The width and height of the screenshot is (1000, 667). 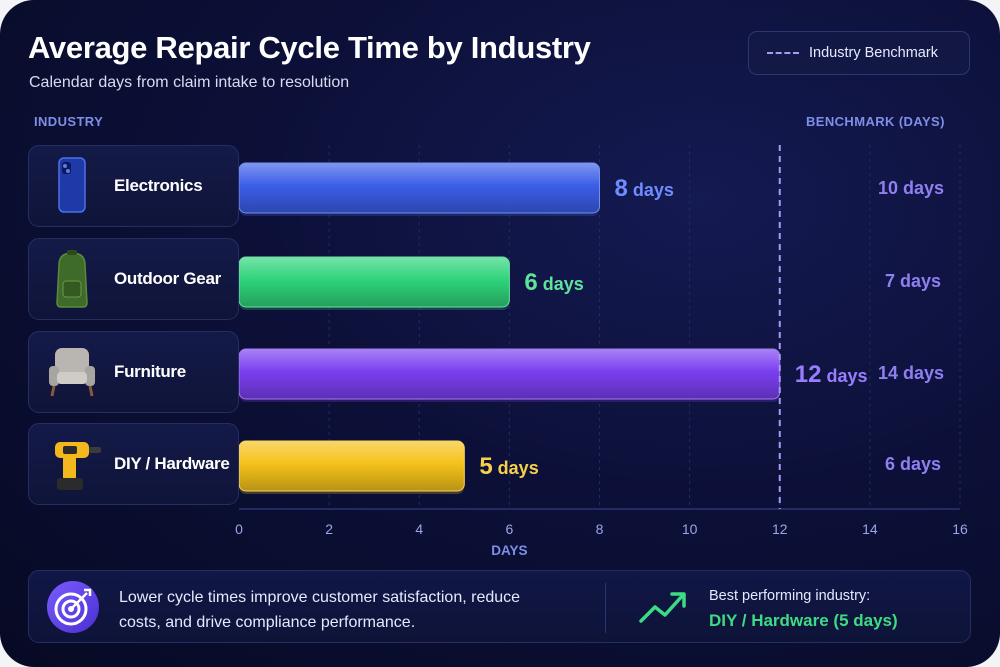 I want to click on x-tick-label: 4, so click(x=419, y=529).